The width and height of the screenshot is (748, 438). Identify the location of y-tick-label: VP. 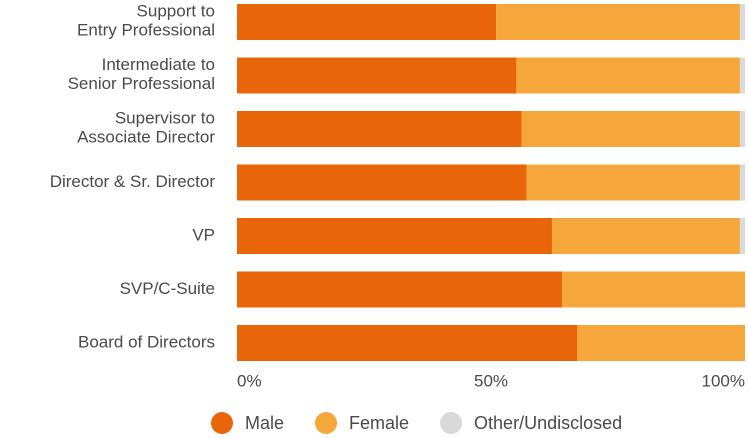
(203, 234).